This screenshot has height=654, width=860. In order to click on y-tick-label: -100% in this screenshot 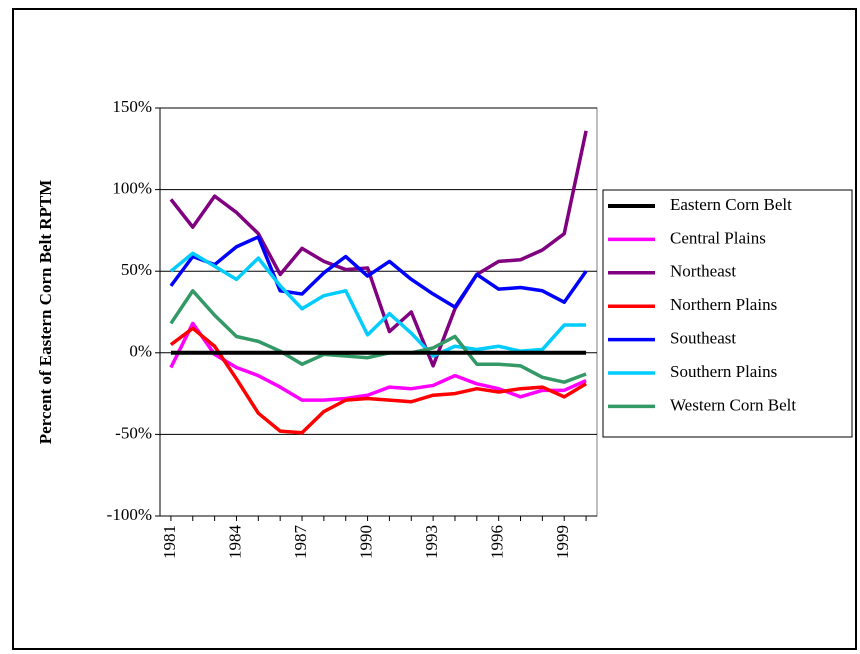, I will do `click(129, 514)`.